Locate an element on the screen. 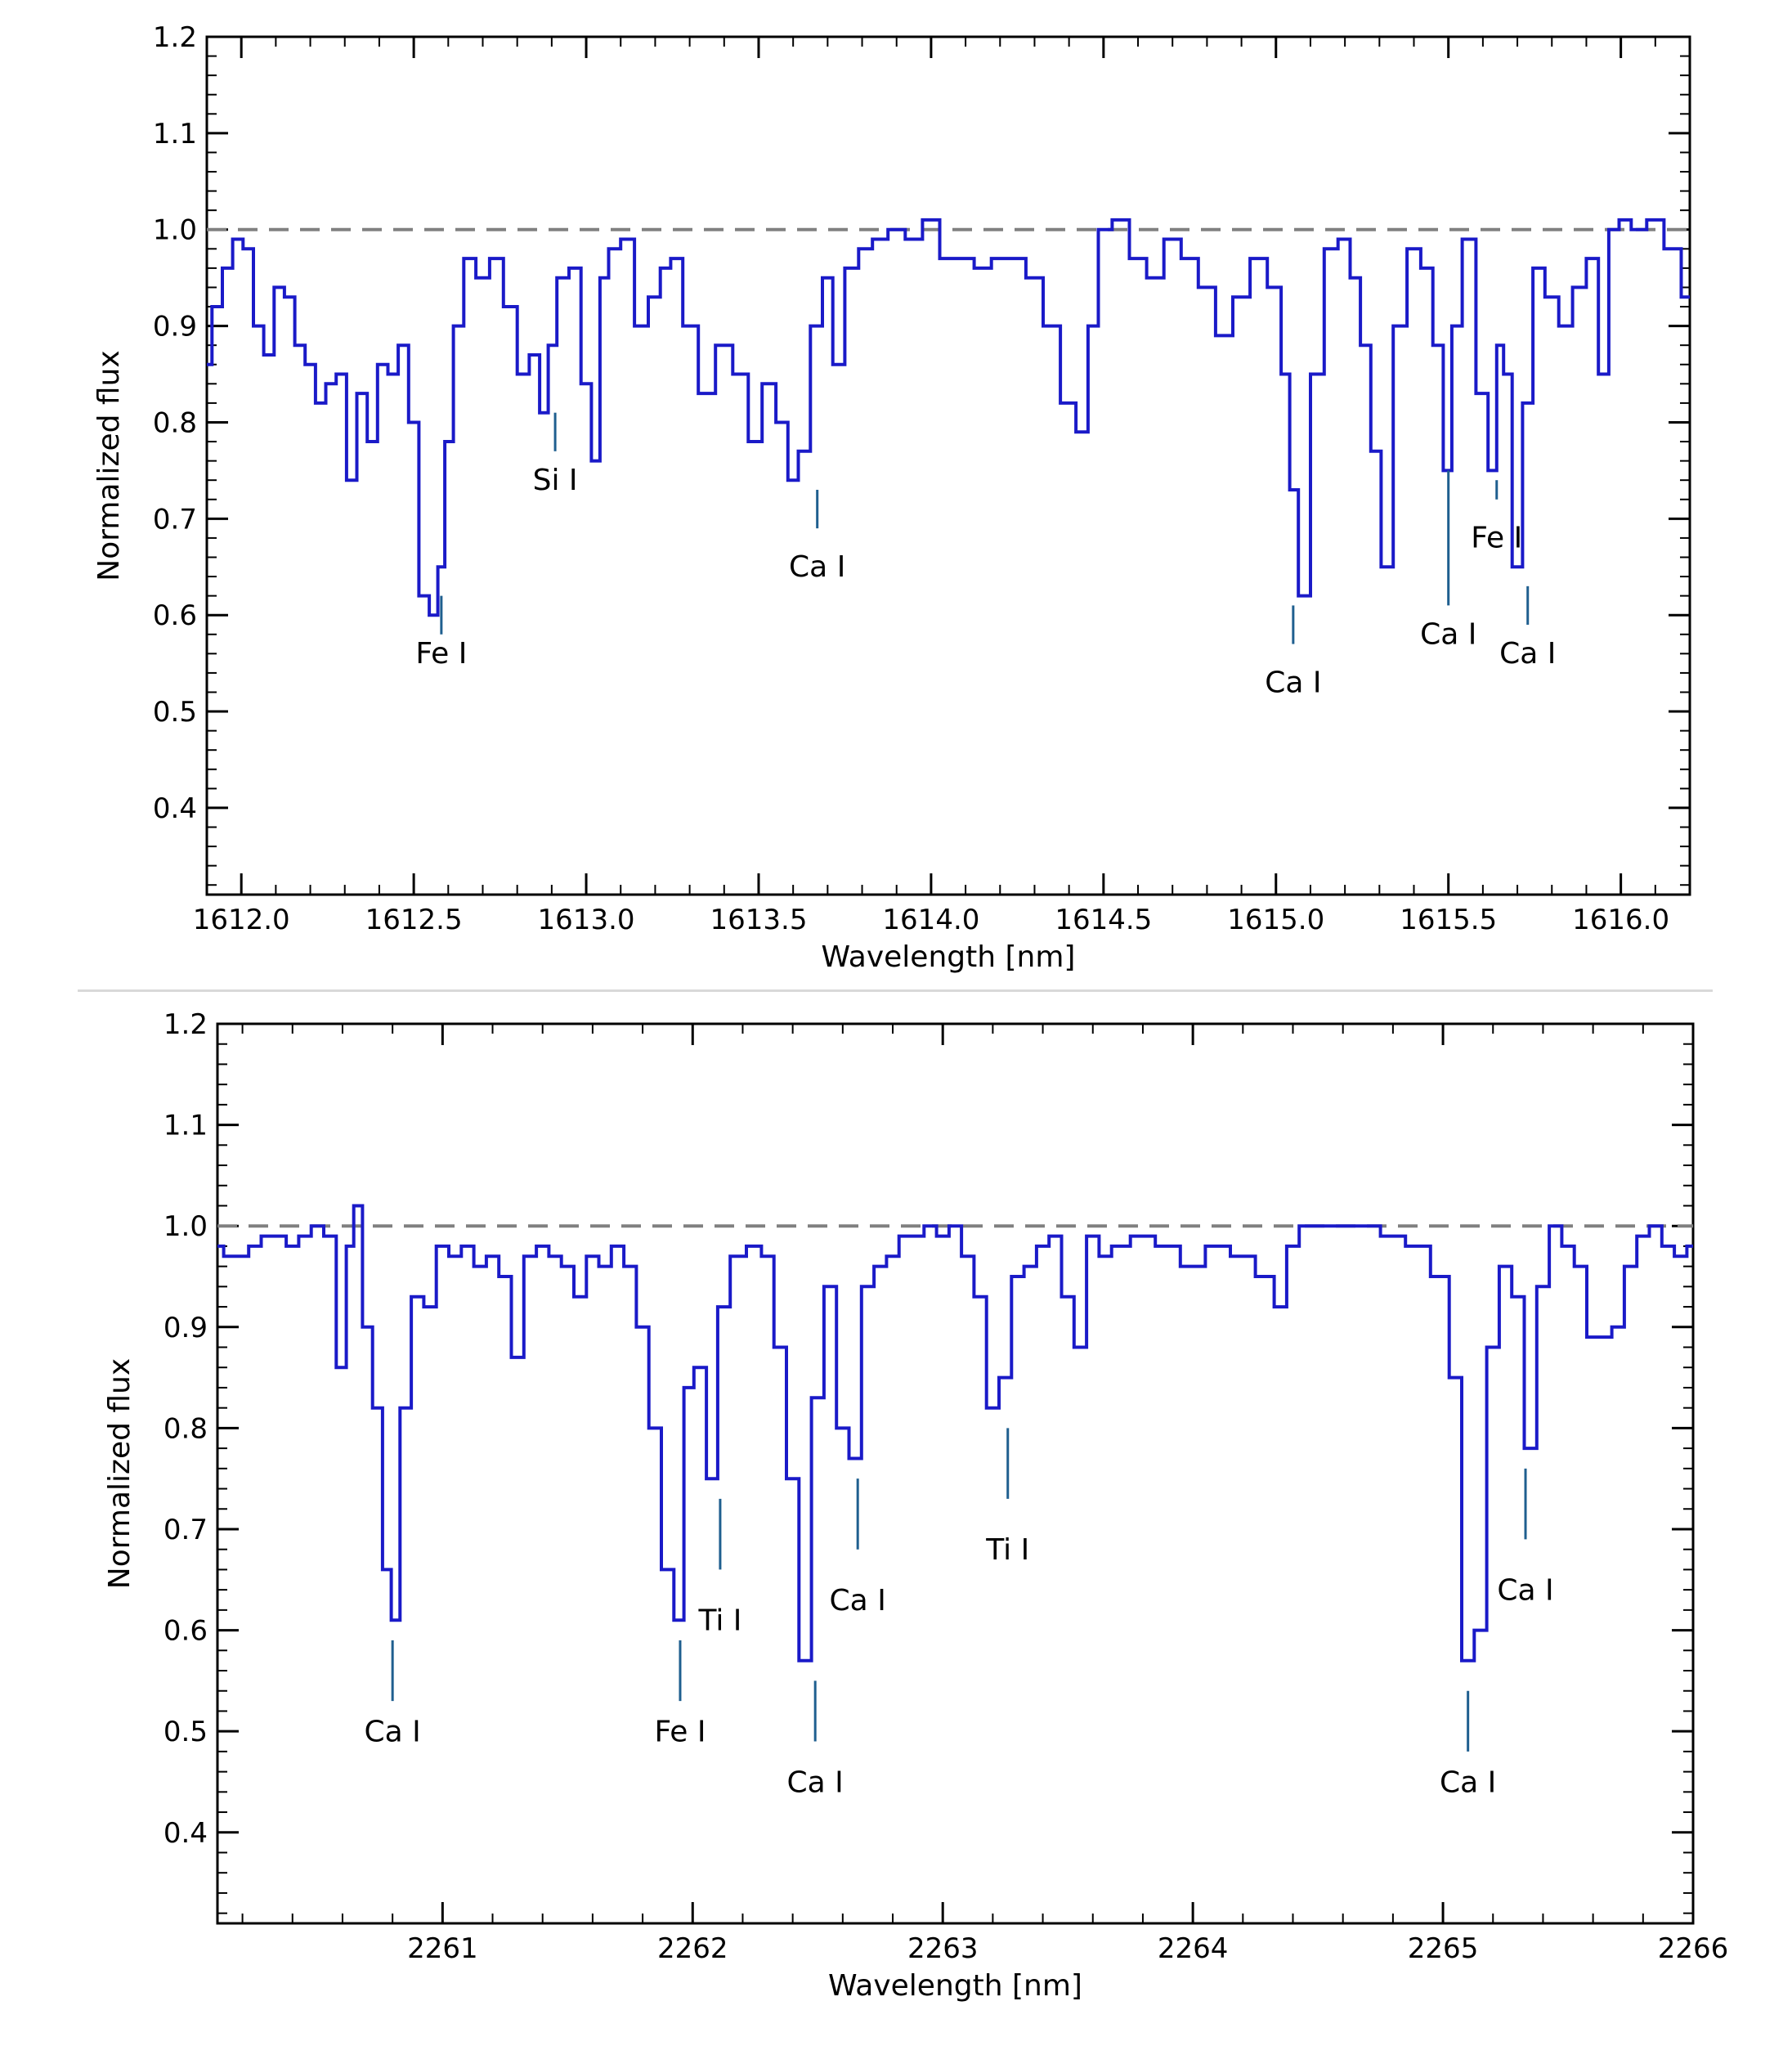 This screenshot has height=2046, width=1792. x-tick-label: 2263 is located at coordinates (943, 1949).